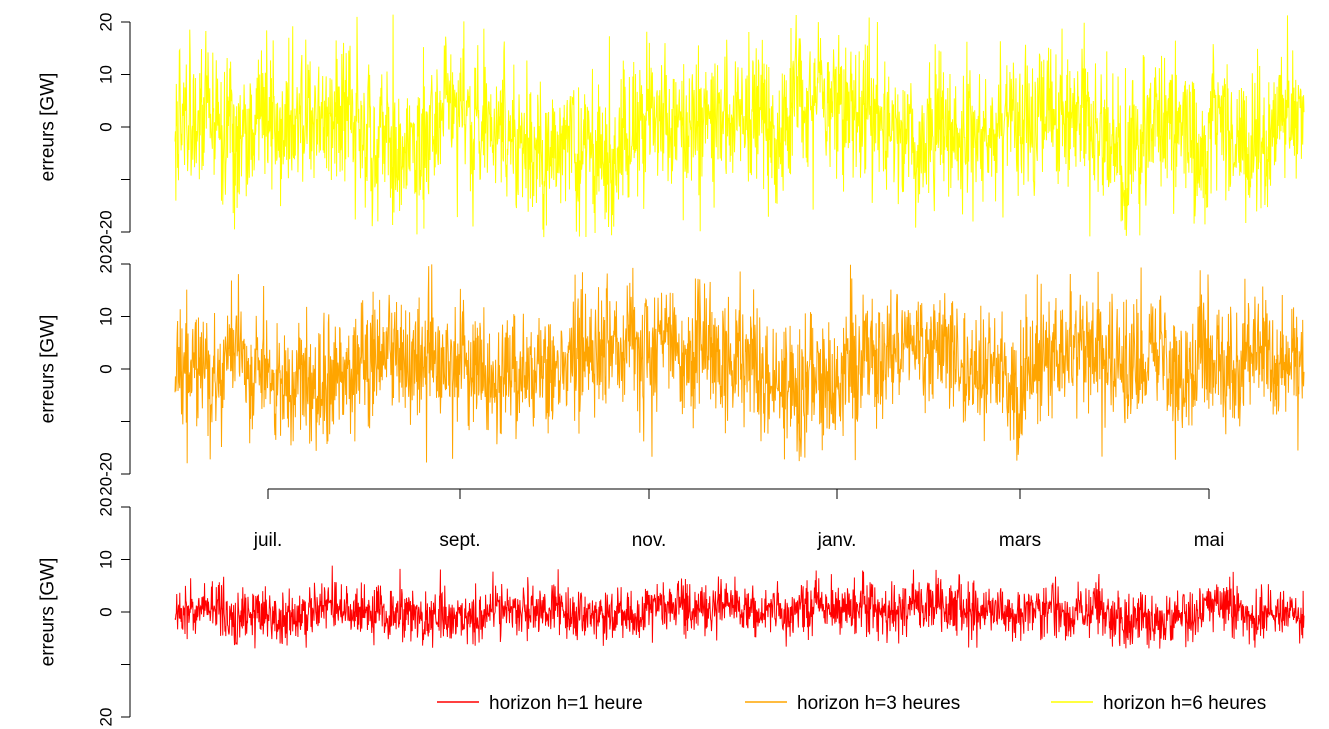  Describe the element at coordinates (1020, 540) in the screenshot. I see `x-tick-label: mars` at that location.